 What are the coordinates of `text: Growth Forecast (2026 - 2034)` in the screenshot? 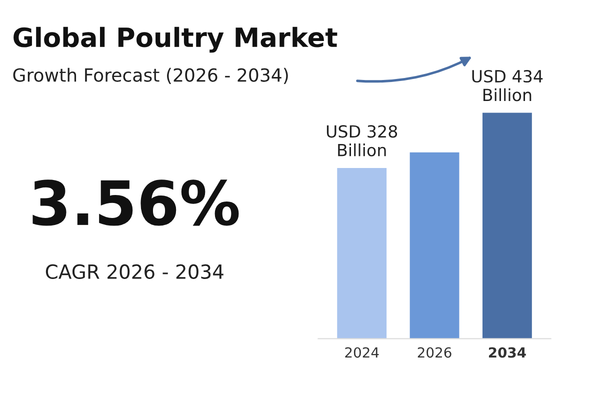 It's located at (150, 76).